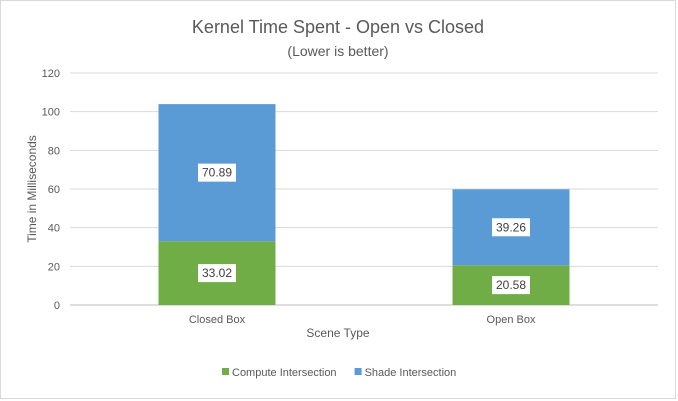  Describe the element at coordinates (411, 373) in the screenshot. I see `legend-label: Shade Intersection` at that location.